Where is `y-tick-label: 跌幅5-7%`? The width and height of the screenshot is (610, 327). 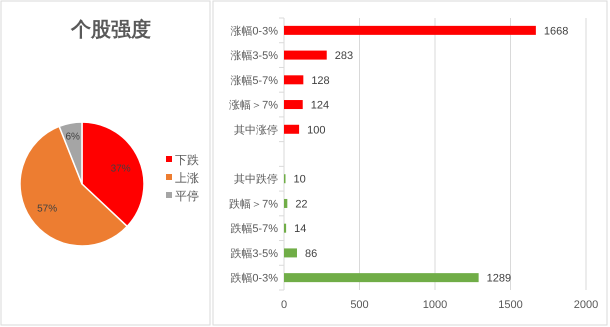
y-tick-label: 跌幅5-7% is located at coordinates (254, 229).